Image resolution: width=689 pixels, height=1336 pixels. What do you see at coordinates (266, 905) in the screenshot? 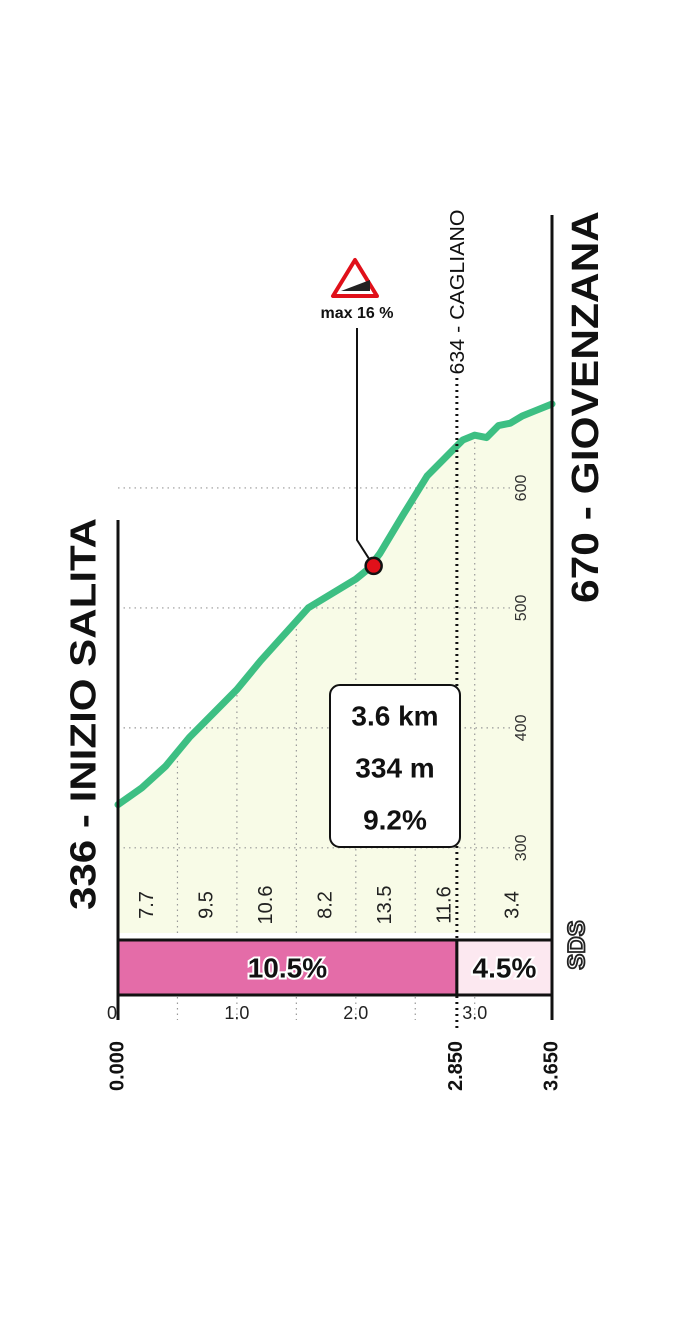
I see `segment-gradient: 10.6` at bounding box center [266, 905].